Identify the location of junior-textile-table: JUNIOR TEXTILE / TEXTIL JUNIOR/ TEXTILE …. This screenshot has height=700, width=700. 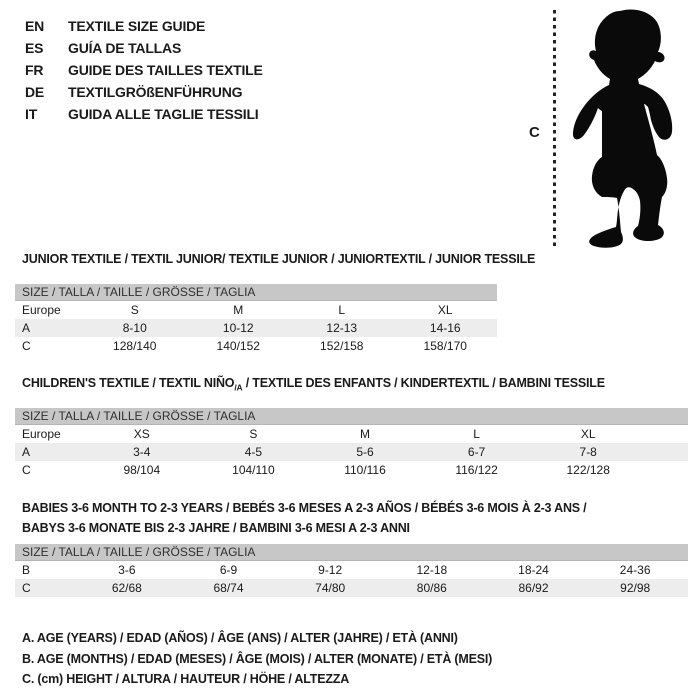
(275, 303).